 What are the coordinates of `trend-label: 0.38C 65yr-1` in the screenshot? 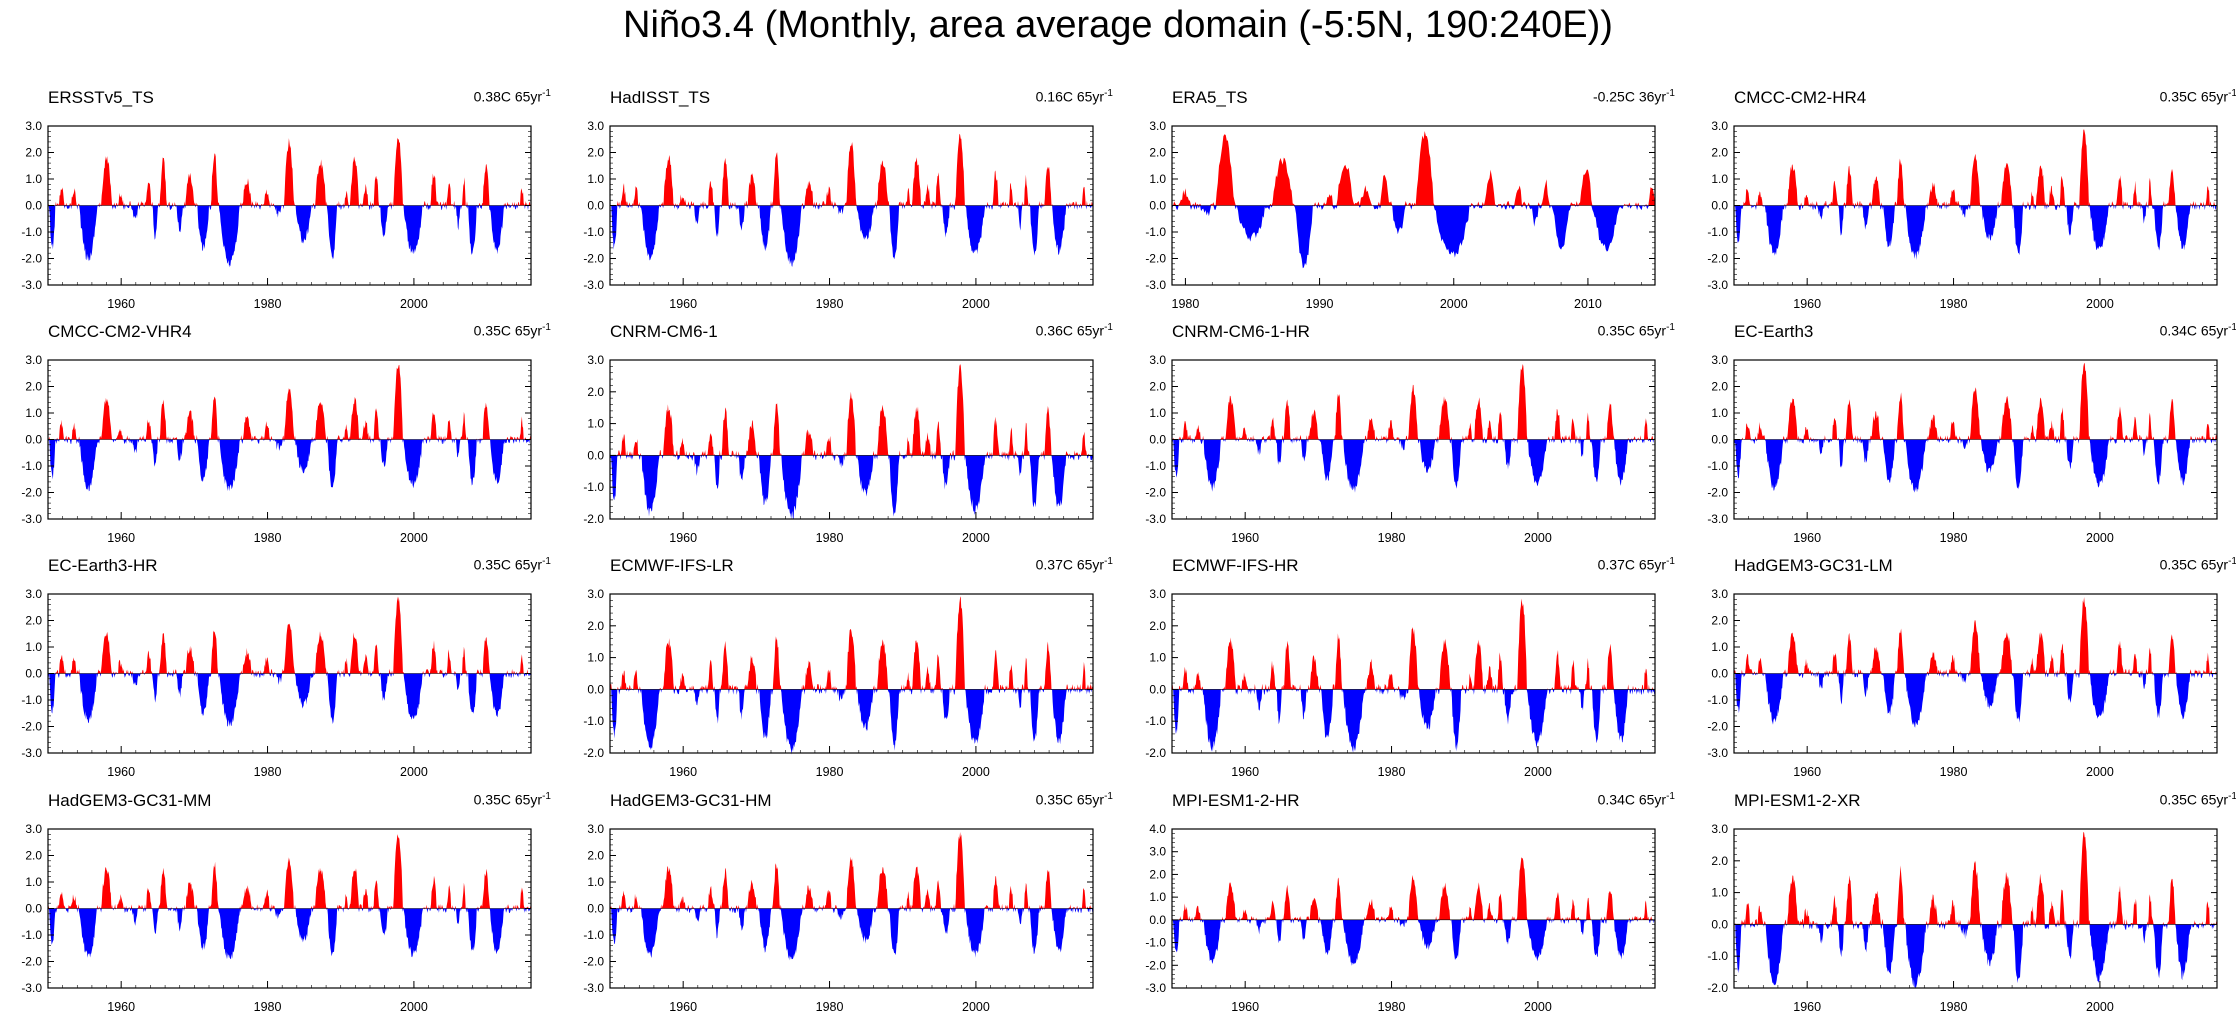 It's located at (512, 96).